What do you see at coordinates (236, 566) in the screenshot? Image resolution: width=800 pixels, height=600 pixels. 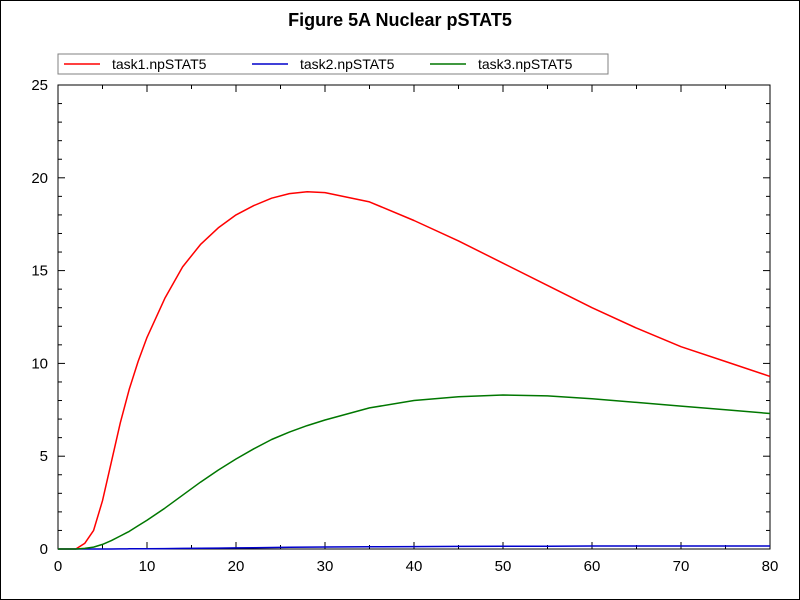 I see `x-tick-label: 20` at bounding box center [236, 566].